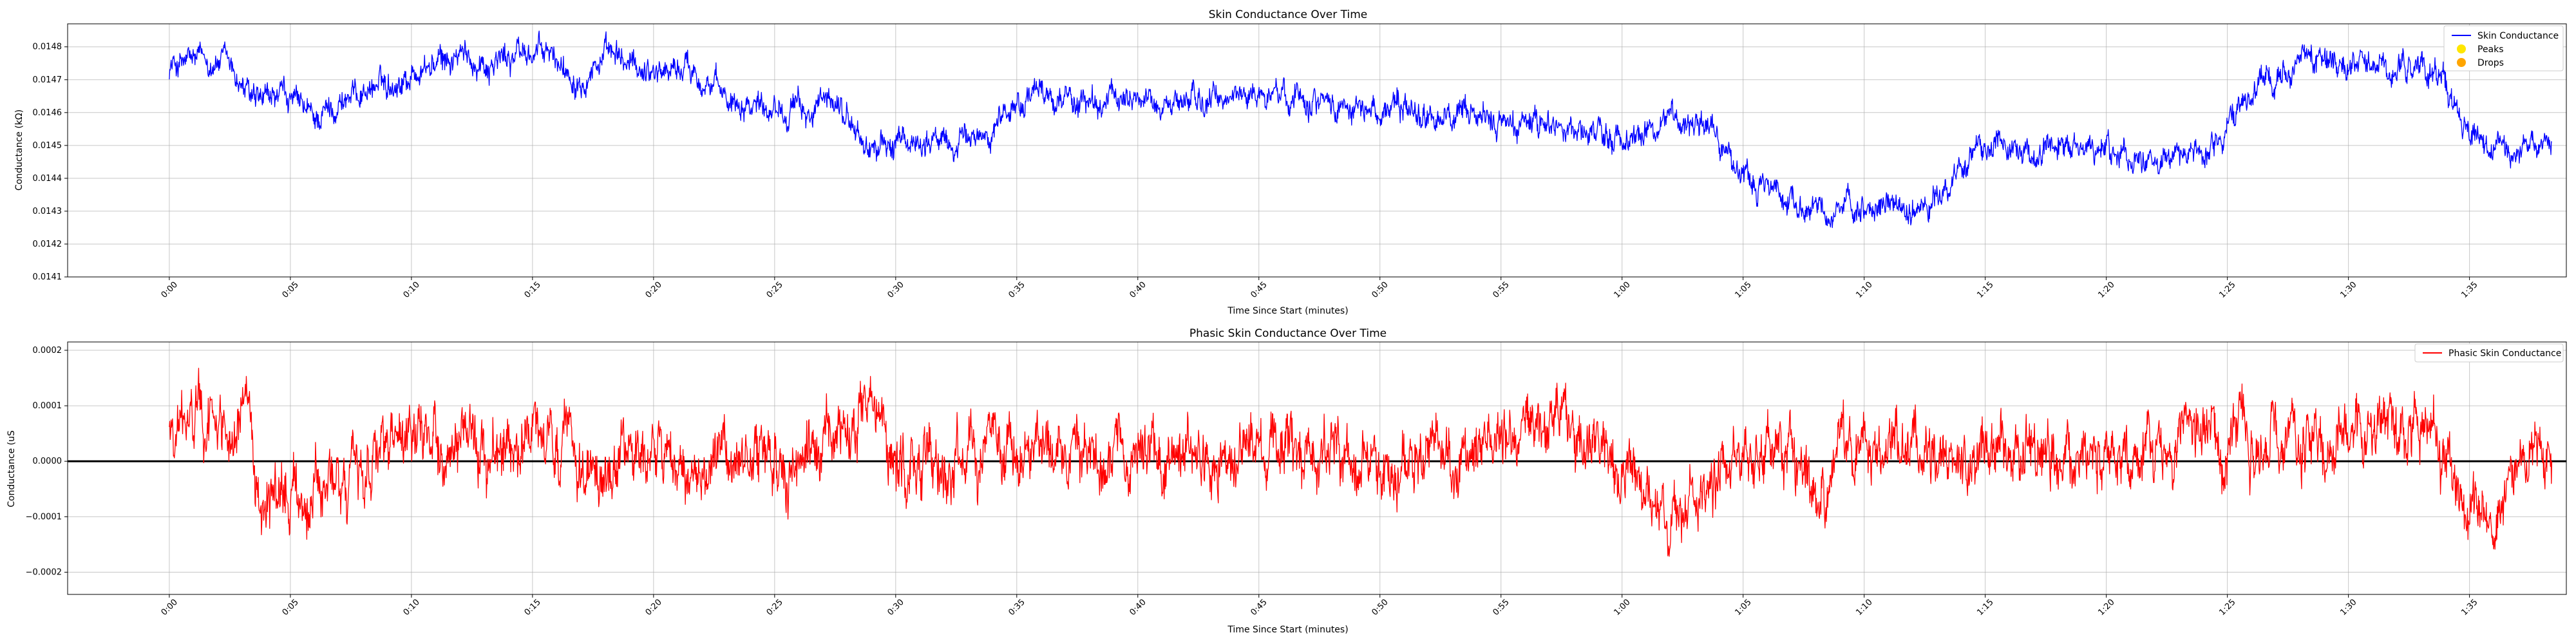  What do you see at coordinates (48, 179) in the screenshot?
I see `y-tick-label: 0.0144` at bounding box center [48, 179].